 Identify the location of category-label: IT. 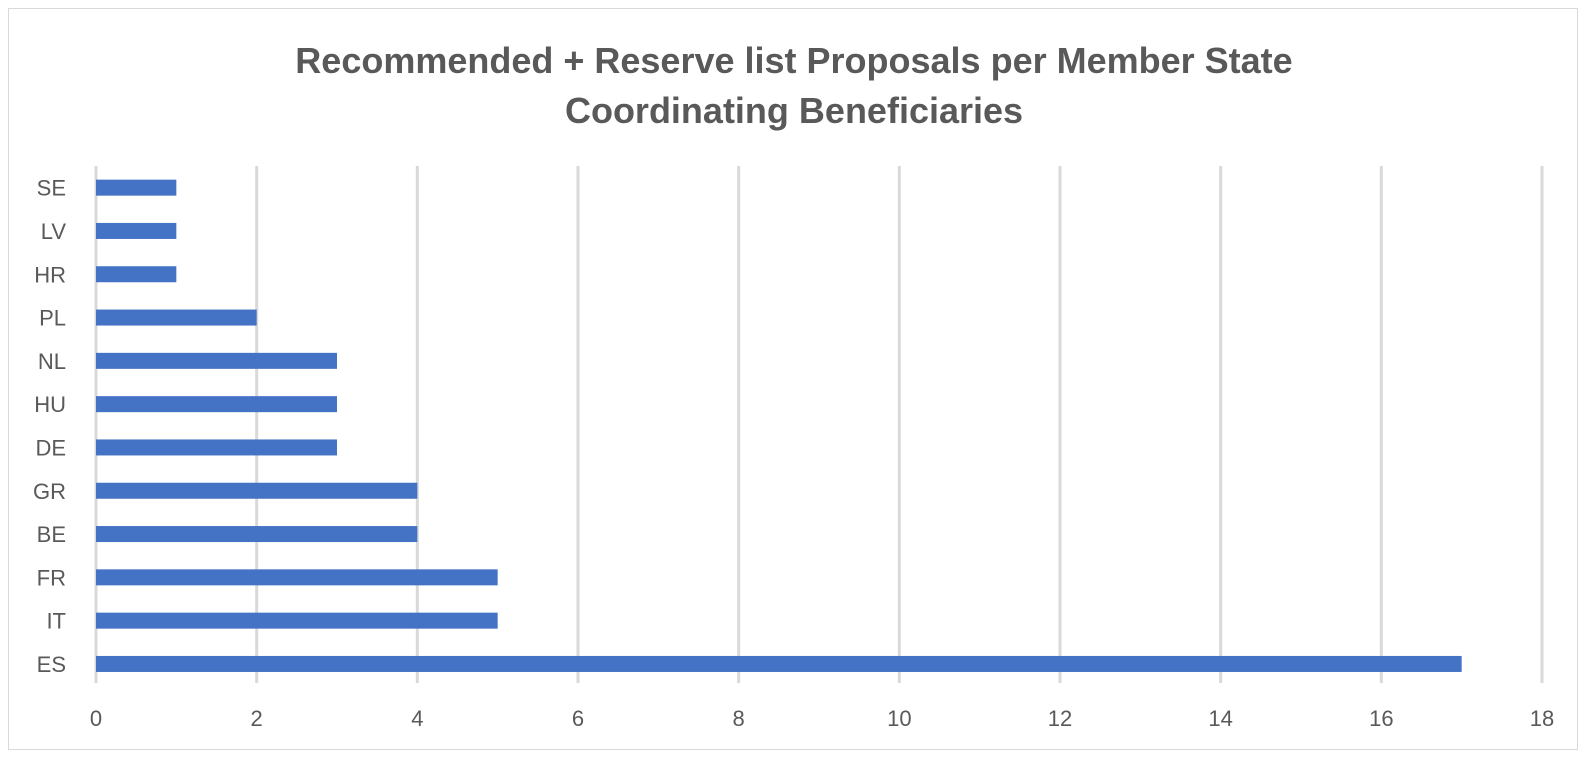
(56, 621).